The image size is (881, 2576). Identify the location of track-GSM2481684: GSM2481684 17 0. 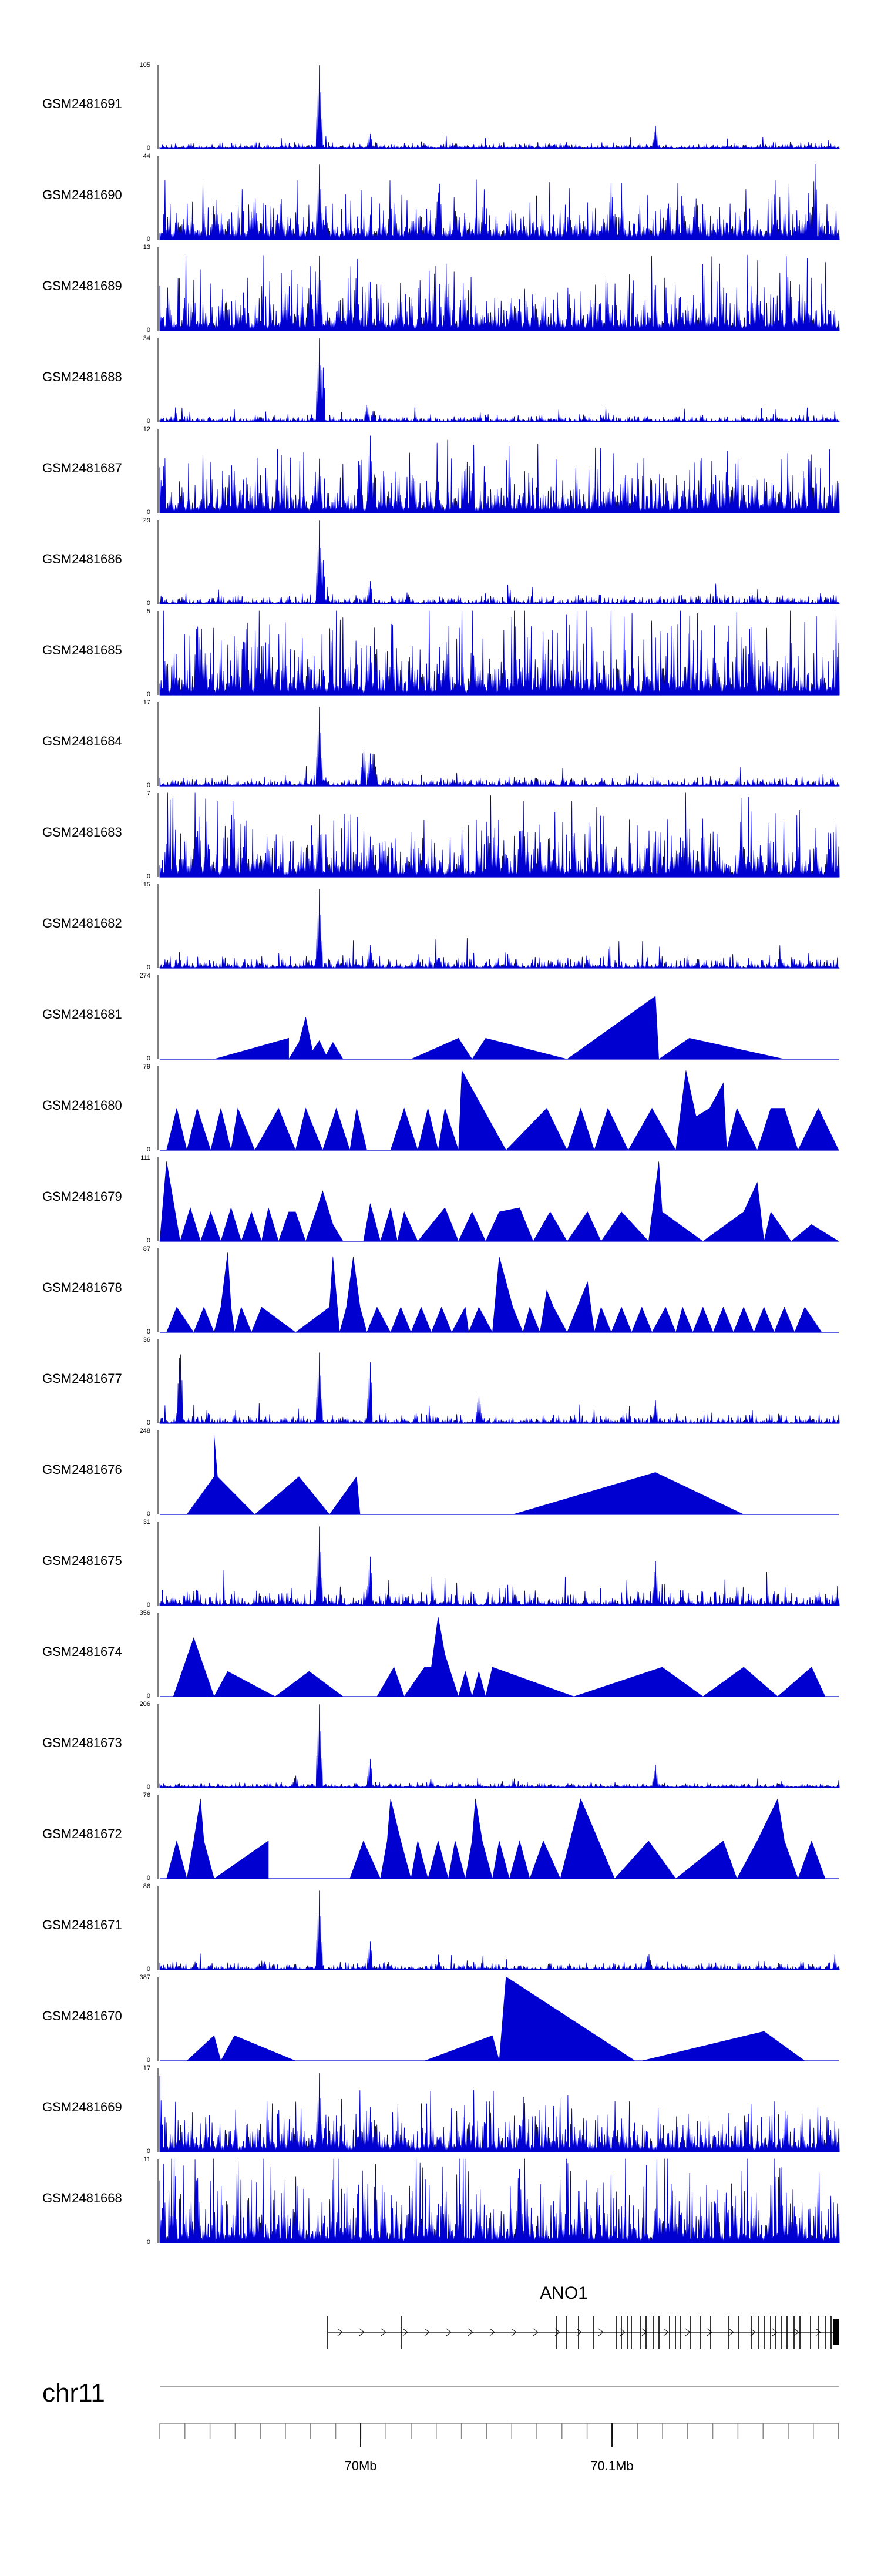
(441, 744).